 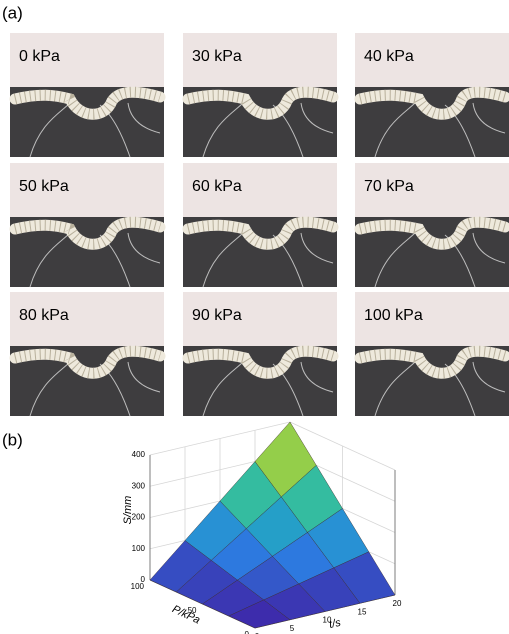 What do you see at coordinates (192, 610) in the screenshot?
I see `x-tick-label: 50` at bounding box center [192, 610].